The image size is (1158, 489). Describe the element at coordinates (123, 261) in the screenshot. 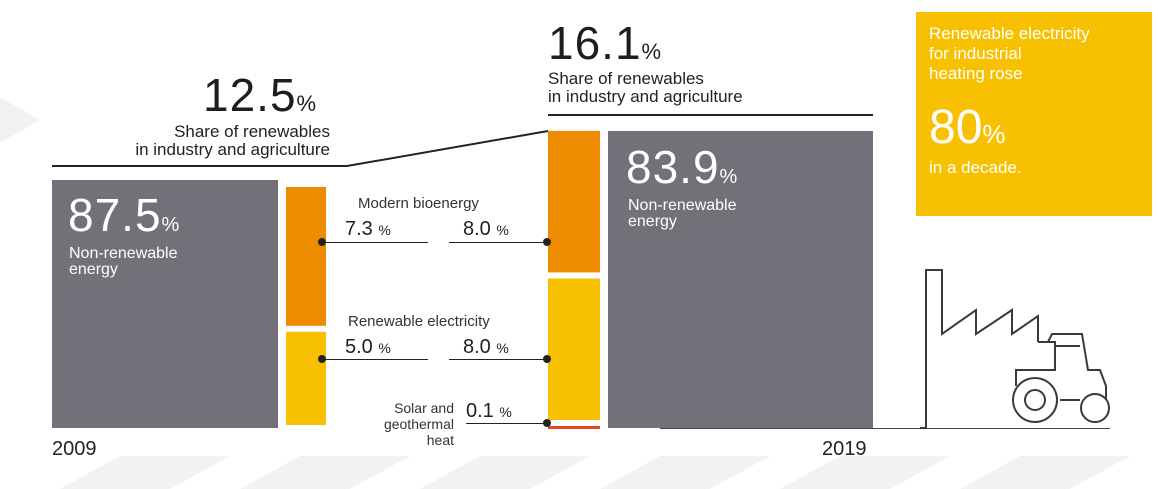

I see `left-gray-label: Non-renewable energy` at that location.